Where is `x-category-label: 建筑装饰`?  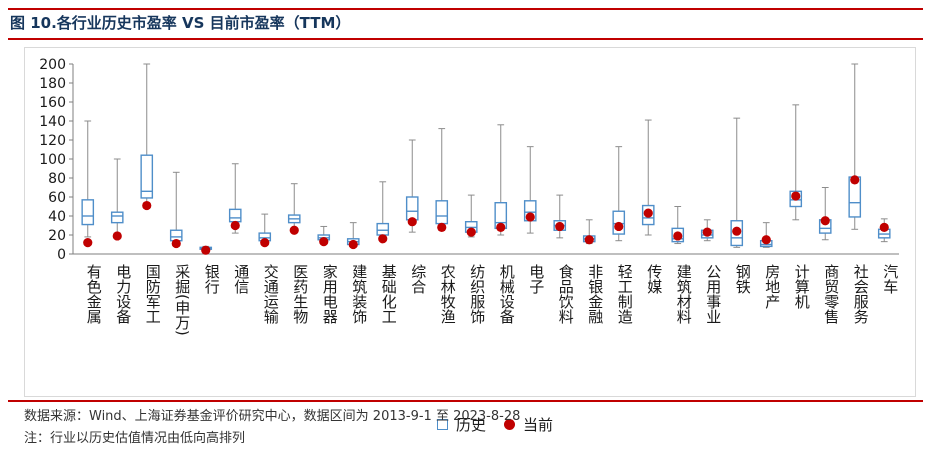
x-category-label: 建筑装饰 is located at coordinates (359, 294).